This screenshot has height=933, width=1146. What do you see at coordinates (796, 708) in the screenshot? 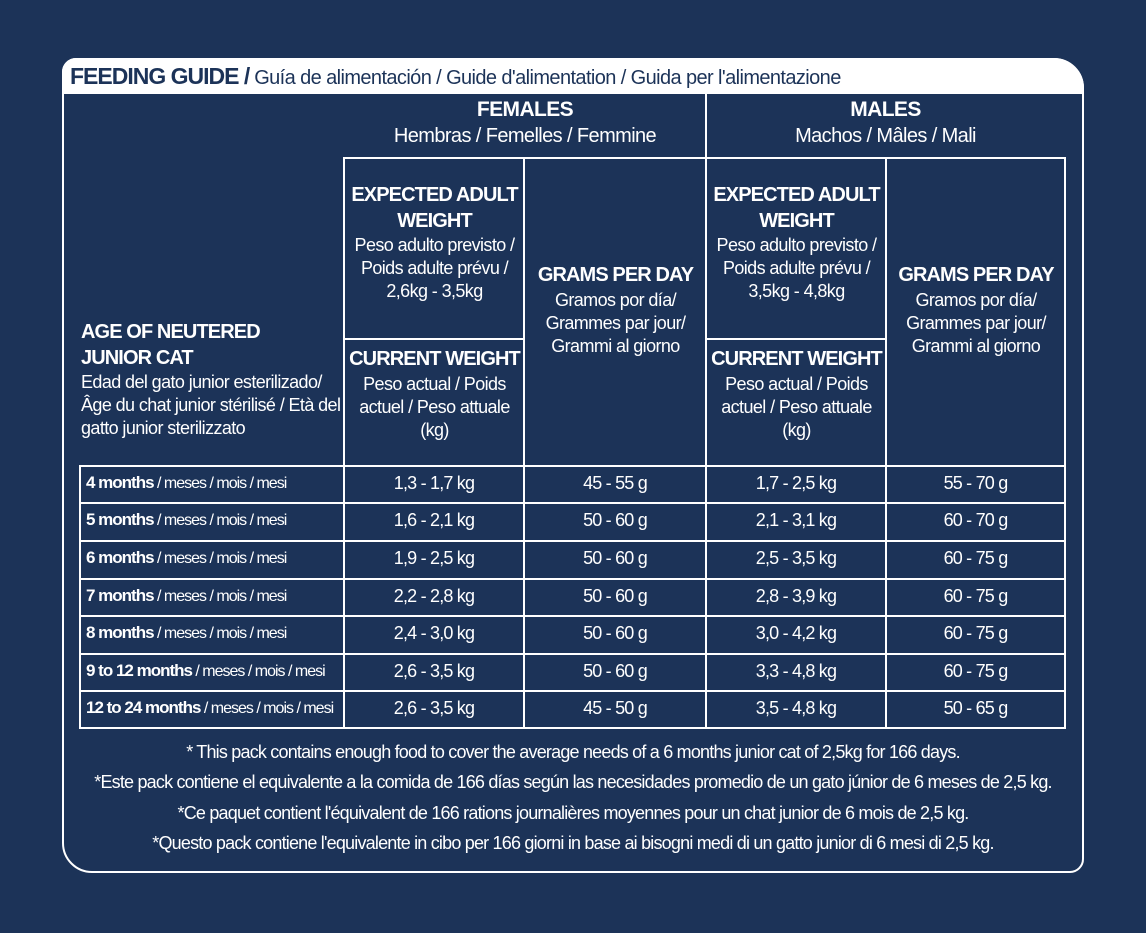
I see `m-weight-cell: 3,5 - 4,8 kg` at bounding box center [796, 708].